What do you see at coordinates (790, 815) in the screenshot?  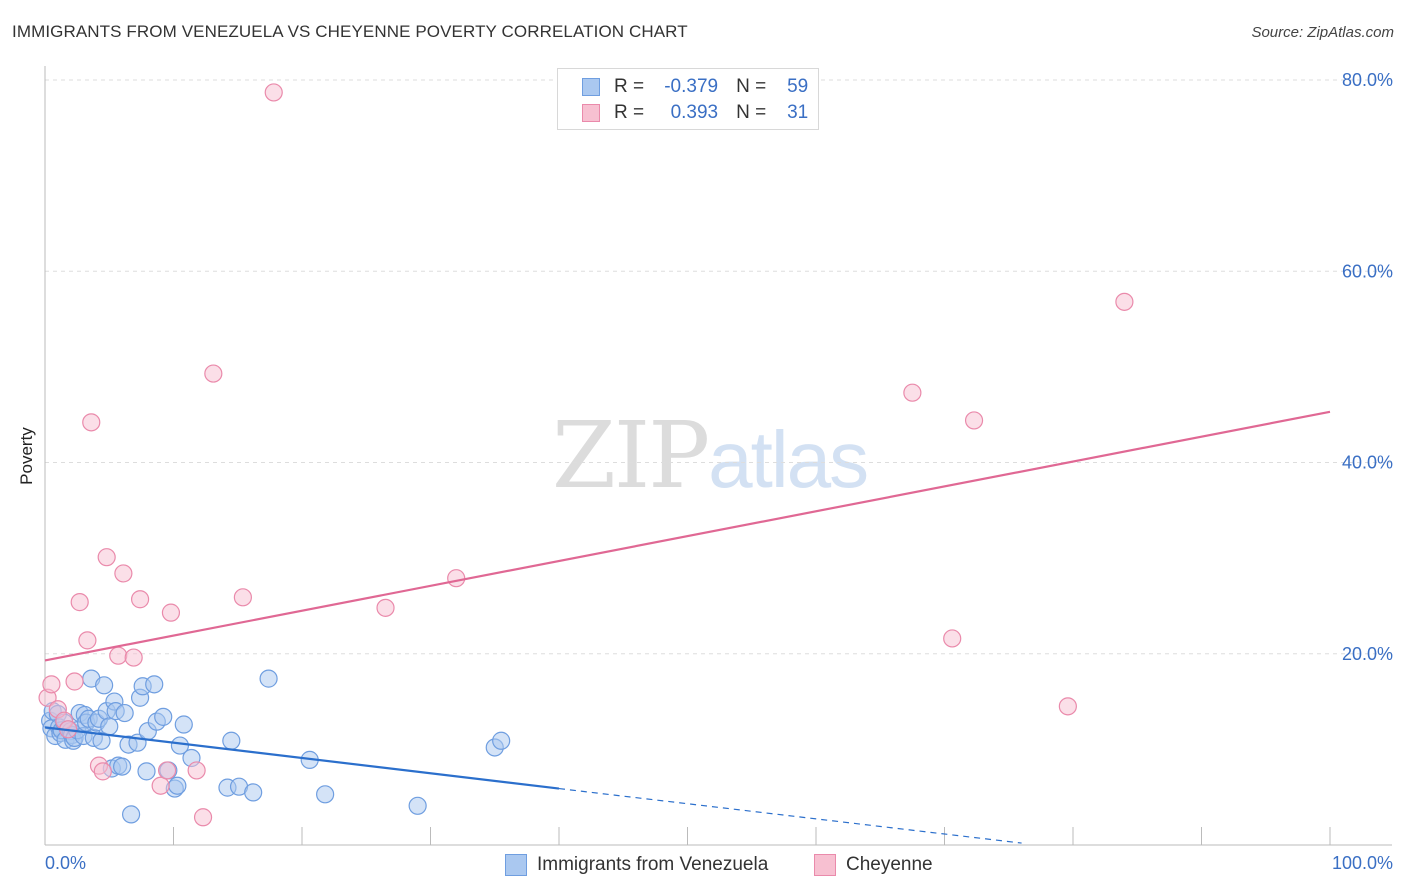 I see `trendline-venezuela-extension` at bounding box center [790, 815].